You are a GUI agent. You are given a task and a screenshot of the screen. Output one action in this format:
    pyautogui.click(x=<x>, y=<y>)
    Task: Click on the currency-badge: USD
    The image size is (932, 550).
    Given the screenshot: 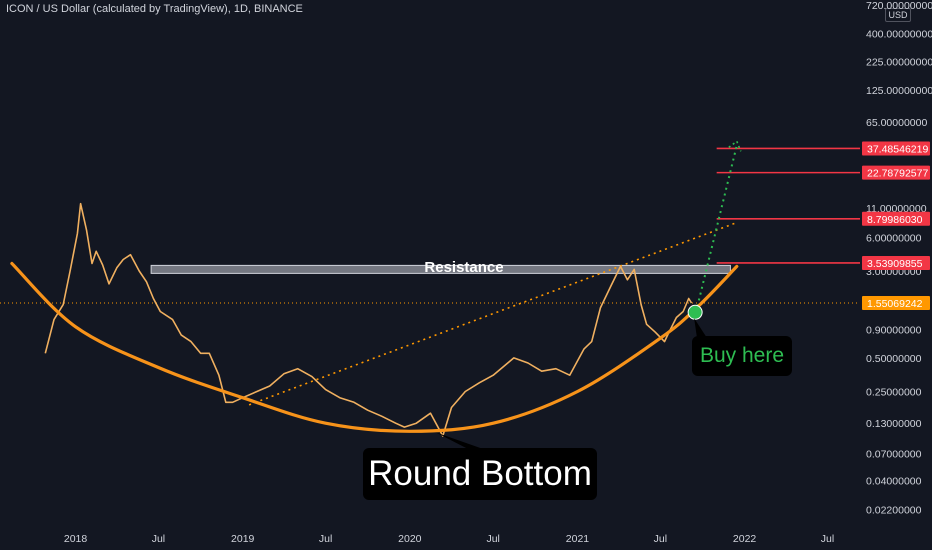 What is the action you would take?
    pyautogui.click(x=898, y=15)
    